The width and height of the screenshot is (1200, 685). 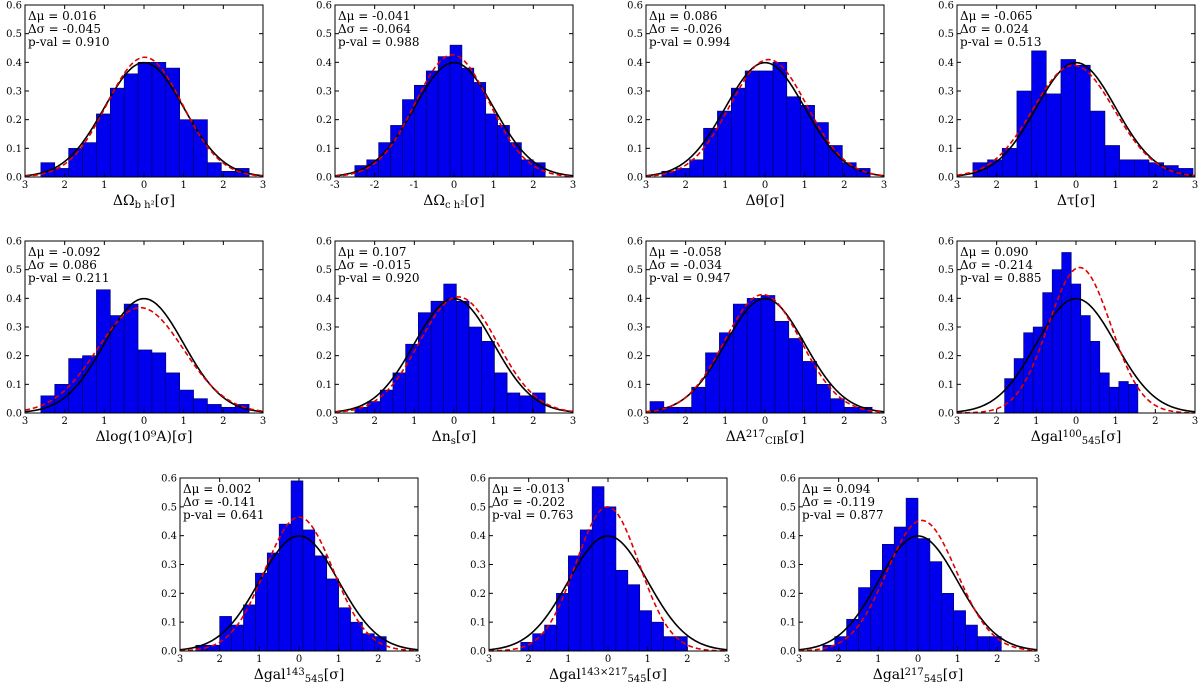 I want to click on standard-normal-curve, so click(x=144, y=355).